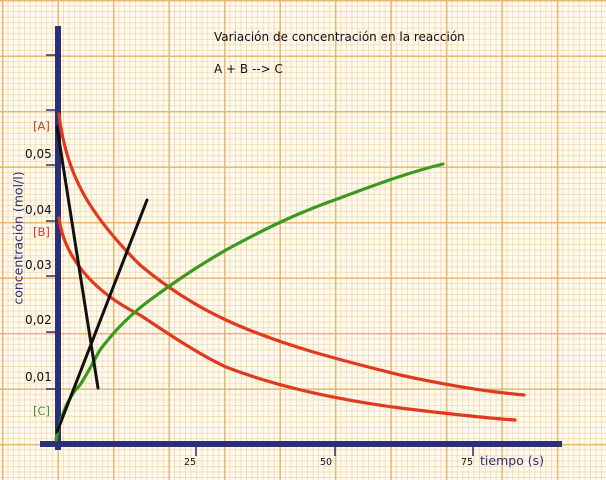 The image size is (606, 480). Describe the element at coordinates (326, 462) in the screenshot. I see `x-tick-label-50: 50` at that location.